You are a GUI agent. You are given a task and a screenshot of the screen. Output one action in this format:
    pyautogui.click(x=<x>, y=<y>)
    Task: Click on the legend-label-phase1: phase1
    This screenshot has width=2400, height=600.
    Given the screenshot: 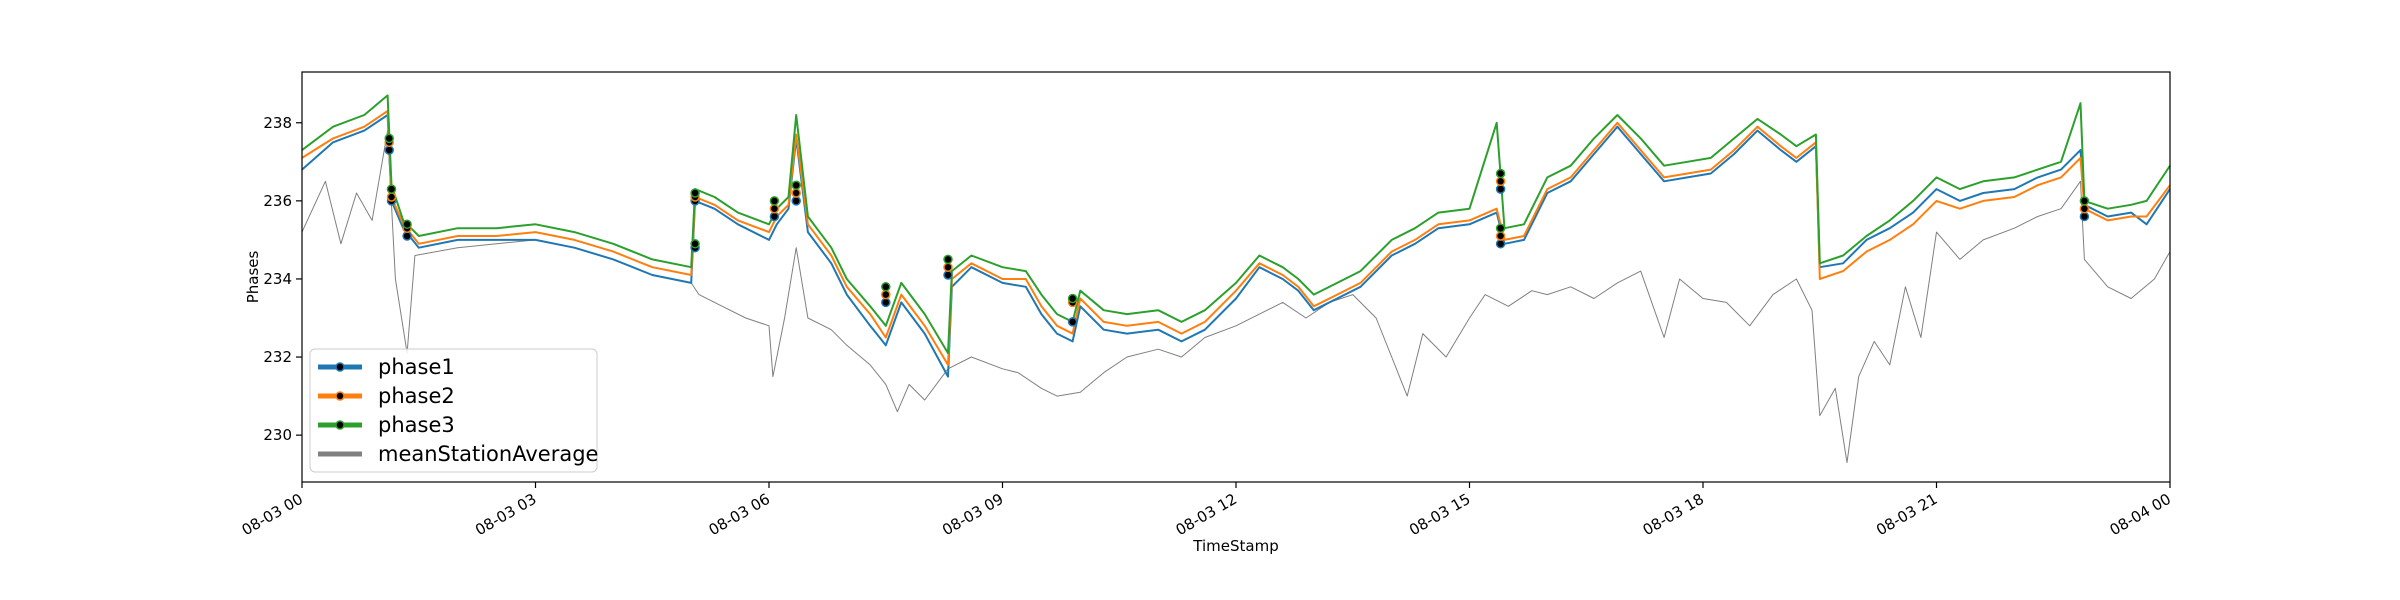 What is the action you would take?
    pyautogui.click(x=416, y=367)
    